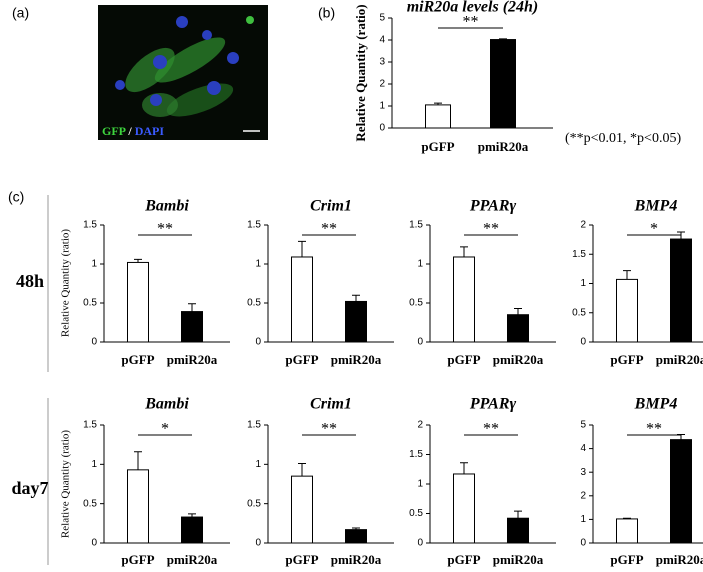 This screenshot has height=572, width=703. What do you see at coordinates (473, 8) in the screenshot?
I see `chart-title: miR20a levels (24h)` at bounding box center [473, 8].